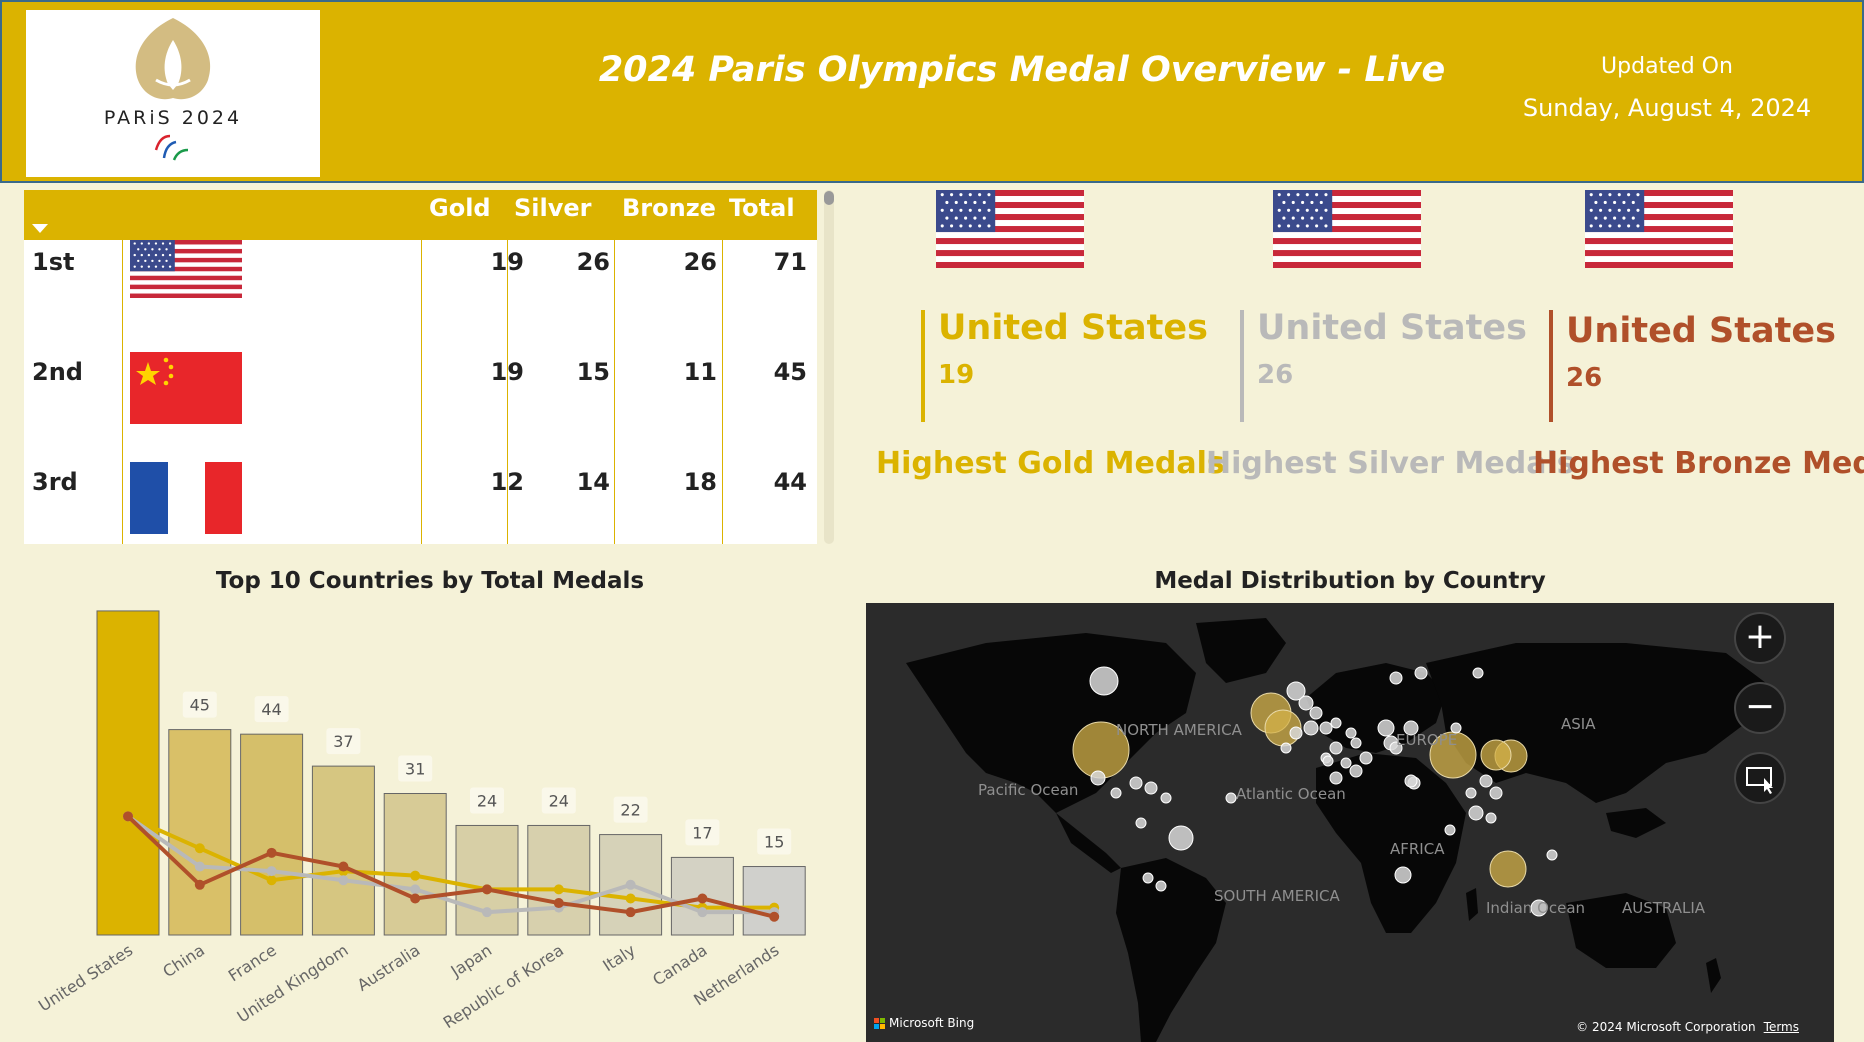  Describe the element at coordinates (1291, 794) in the screenshot. I see `map-label-atlantic-ocean: Atlantic Ocean` at that location.